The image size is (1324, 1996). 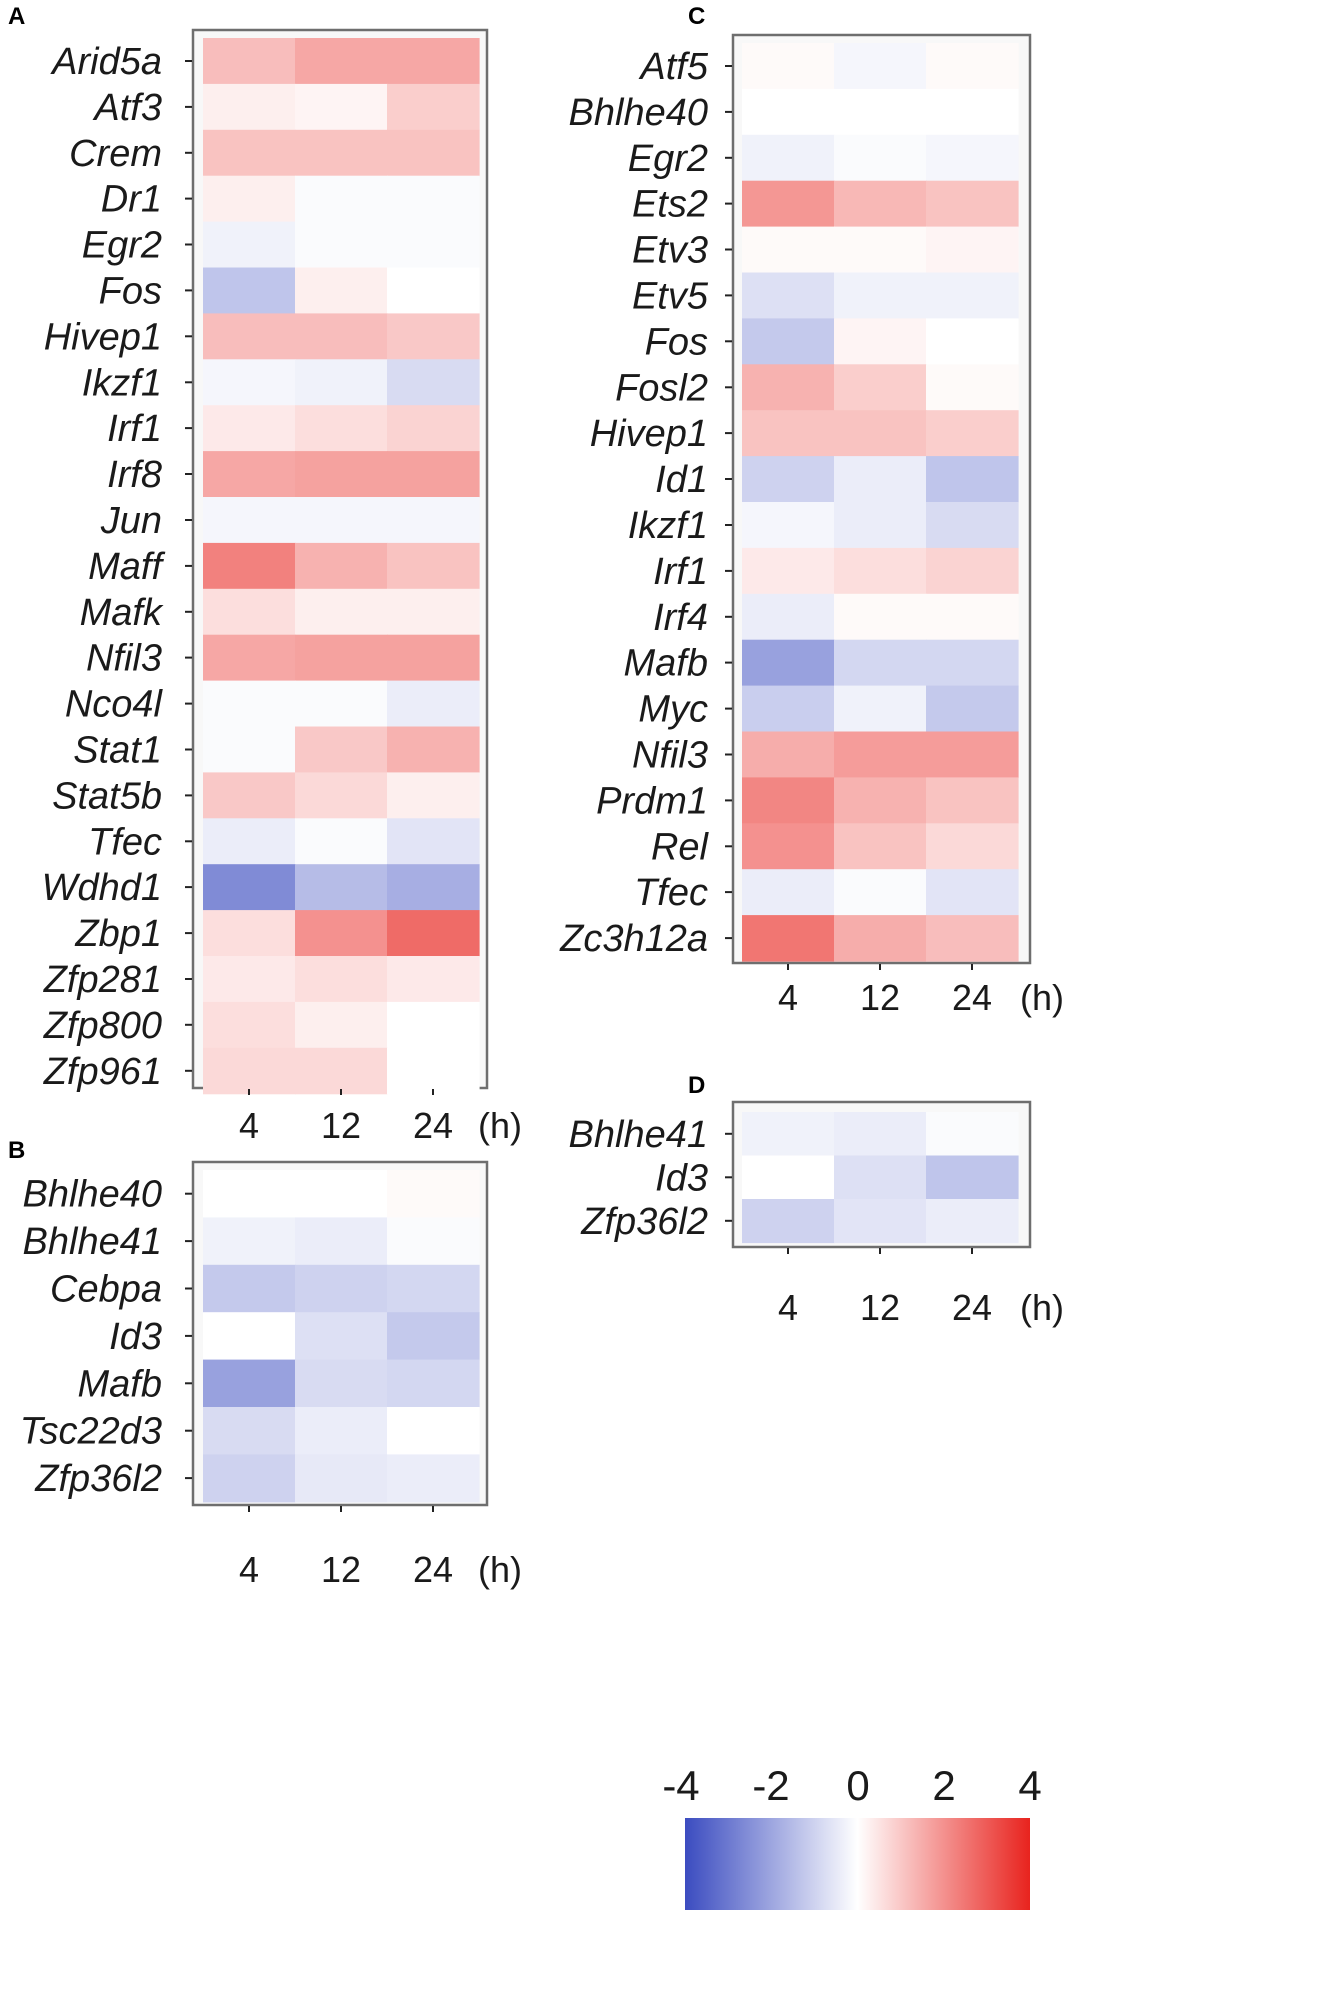 What do you see at coordinates (696, 16) in the screenshot?
I see `panel-letter: C` at bounding box center [696, 16].